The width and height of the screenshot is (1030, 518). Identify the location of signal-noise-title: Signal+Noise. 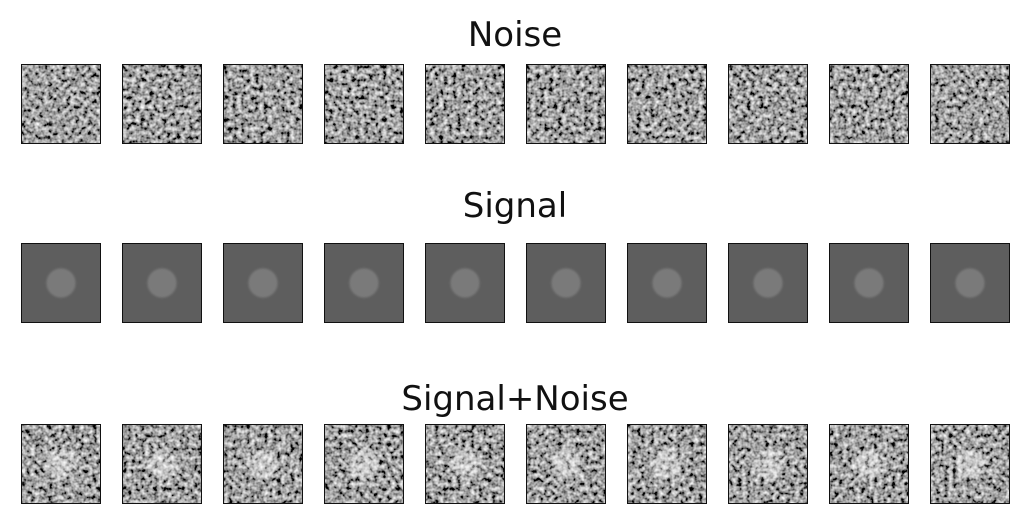
(515, 399).